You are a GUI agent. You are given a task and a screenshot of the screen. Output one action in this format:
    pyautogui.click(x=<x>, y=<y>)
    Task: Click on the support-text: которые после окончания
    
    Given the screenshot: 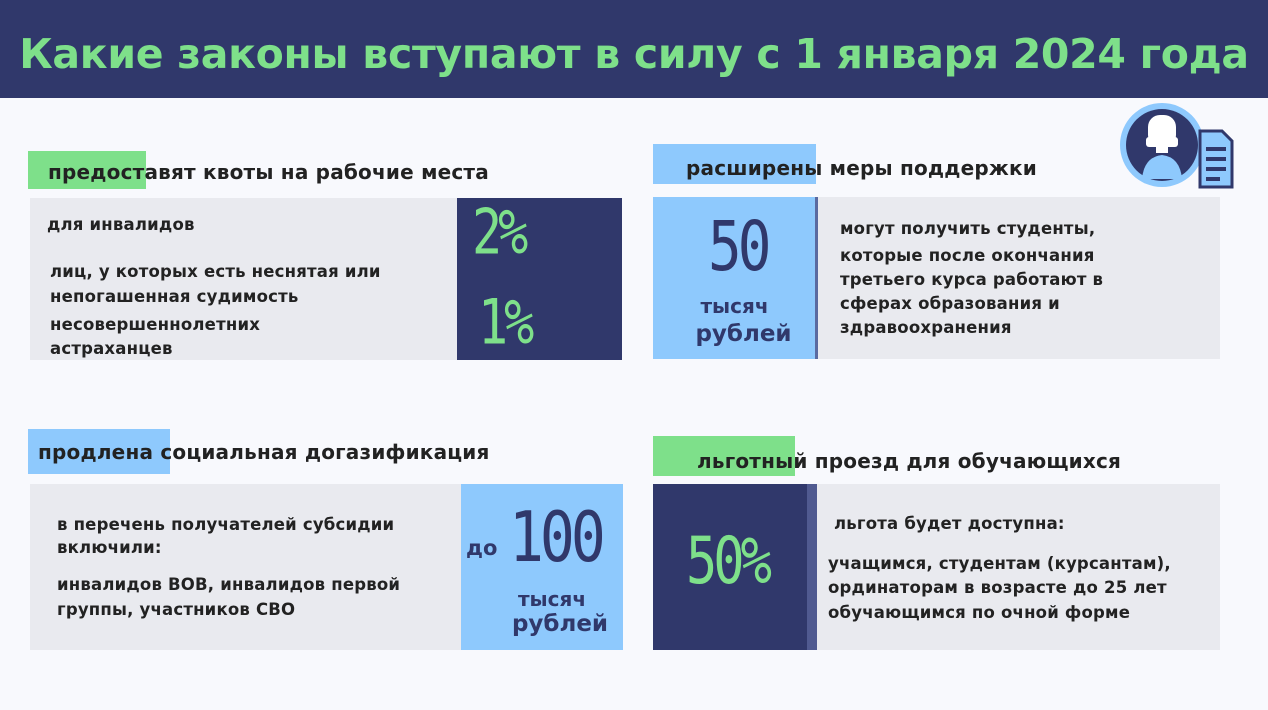 What is the action you would take?
    pyautogui.click(x=967, y=255)
    